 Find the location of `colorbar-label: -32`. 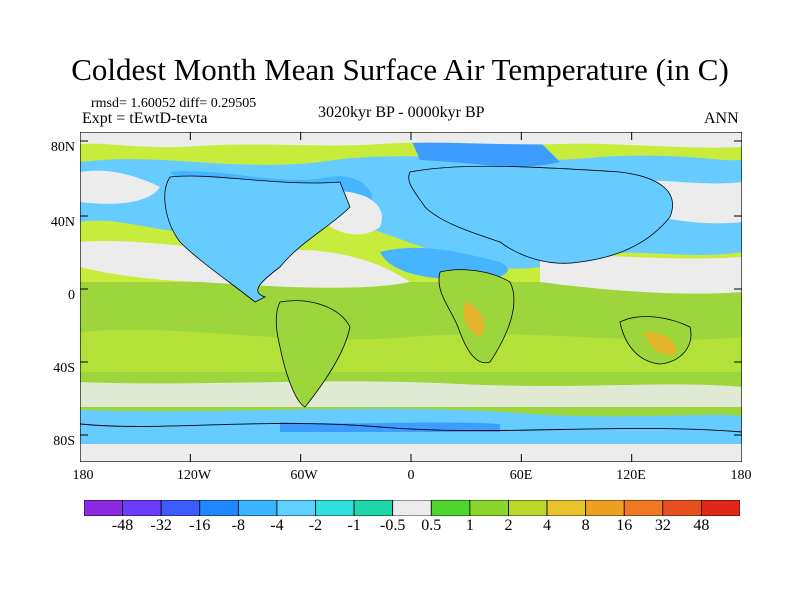

colorbar-label: -32 is located at coordinates (161, 525).